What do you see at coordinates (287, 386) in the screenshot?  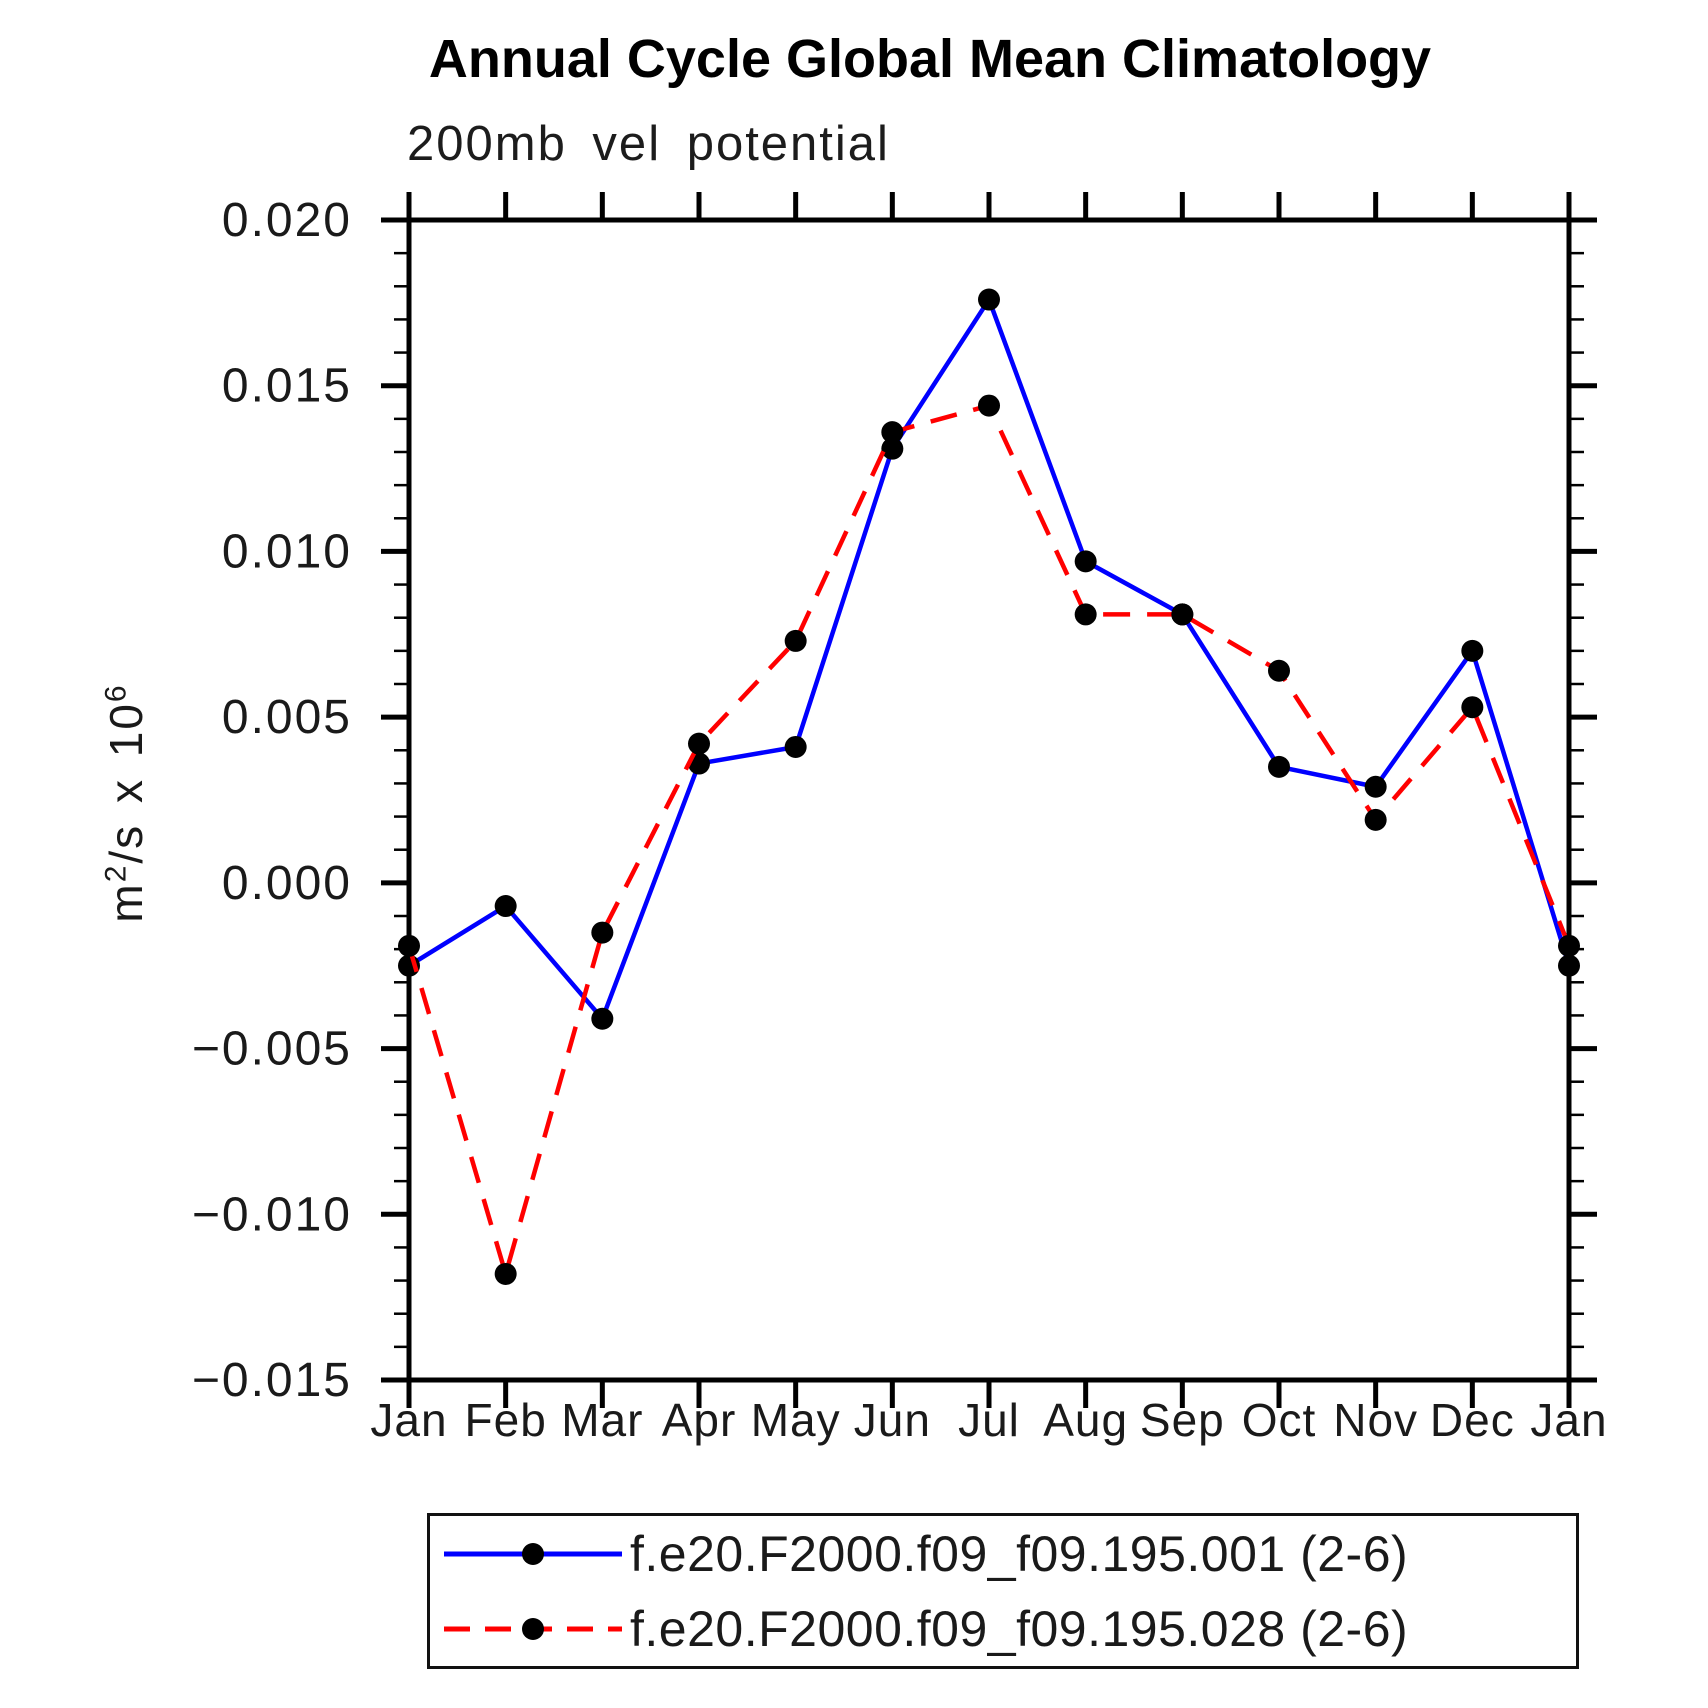 I see `y-tick-label: 0.015` at bounding box center [287, 386].